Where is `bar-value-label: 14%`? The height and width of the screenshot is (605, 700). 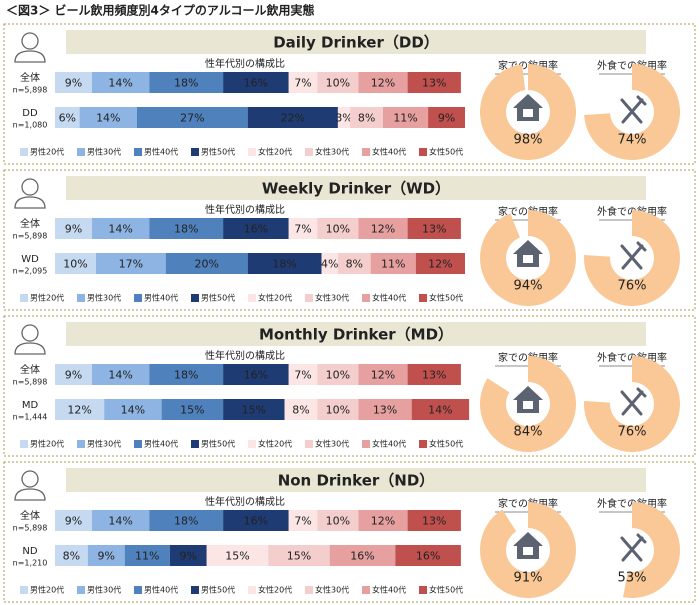
bar-value-label: 14% is located at coordinates (133, 410).